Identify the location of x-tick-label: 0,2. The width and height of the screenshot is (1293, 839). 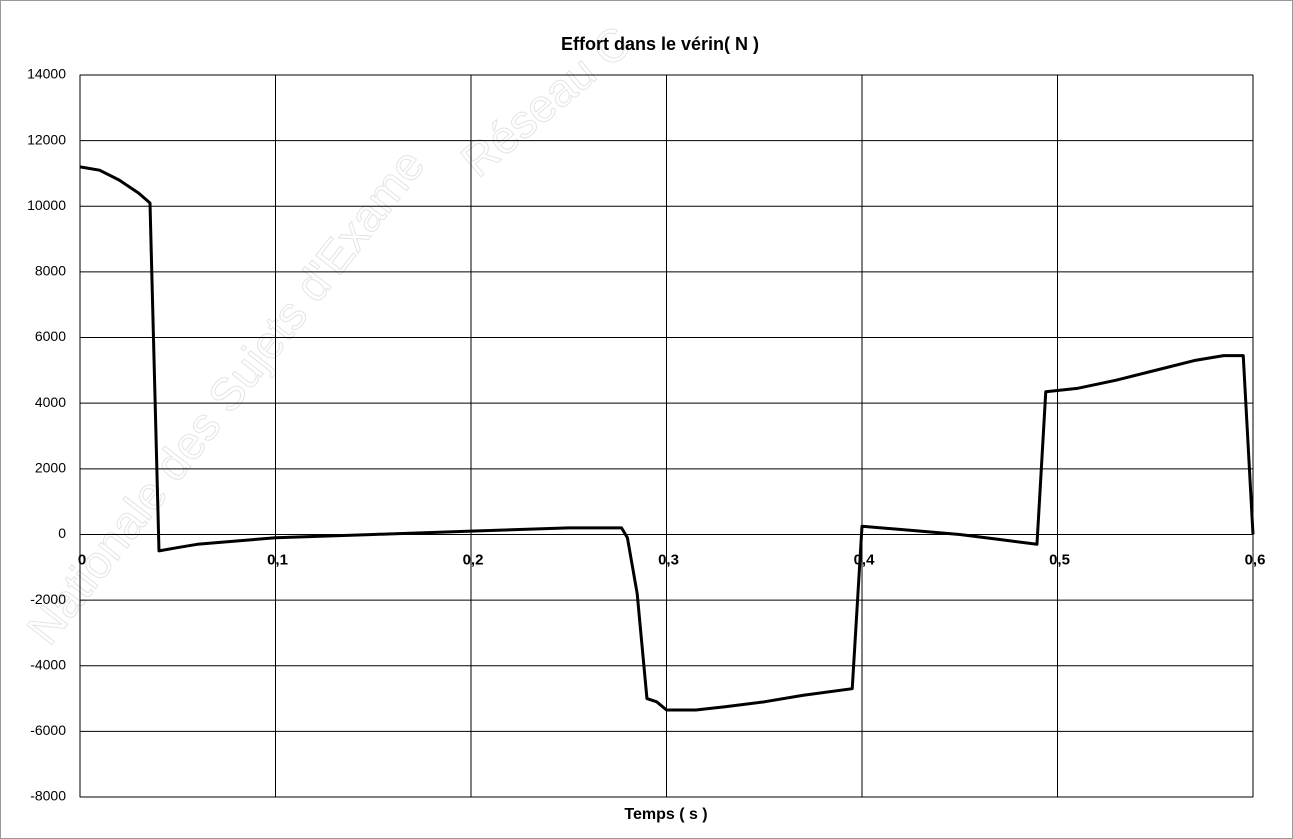
(473, 559).